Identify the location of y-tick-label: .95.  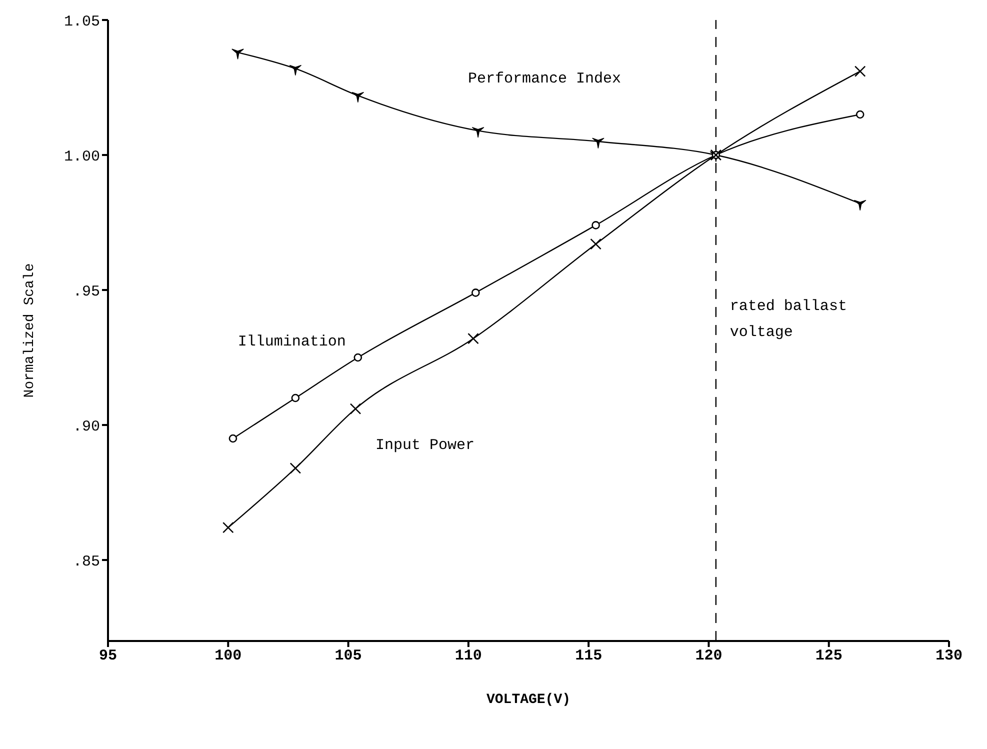
(86, 291).